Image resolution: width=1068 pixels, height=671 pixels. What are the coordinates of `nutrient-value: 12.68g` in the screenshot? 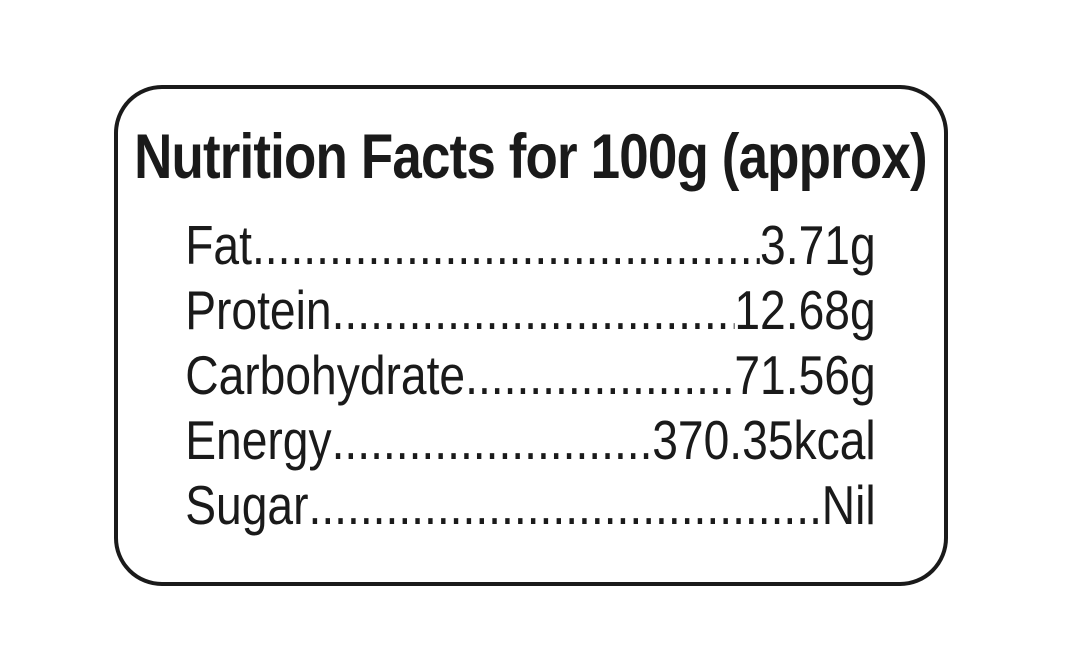 It's located at (805, 310).